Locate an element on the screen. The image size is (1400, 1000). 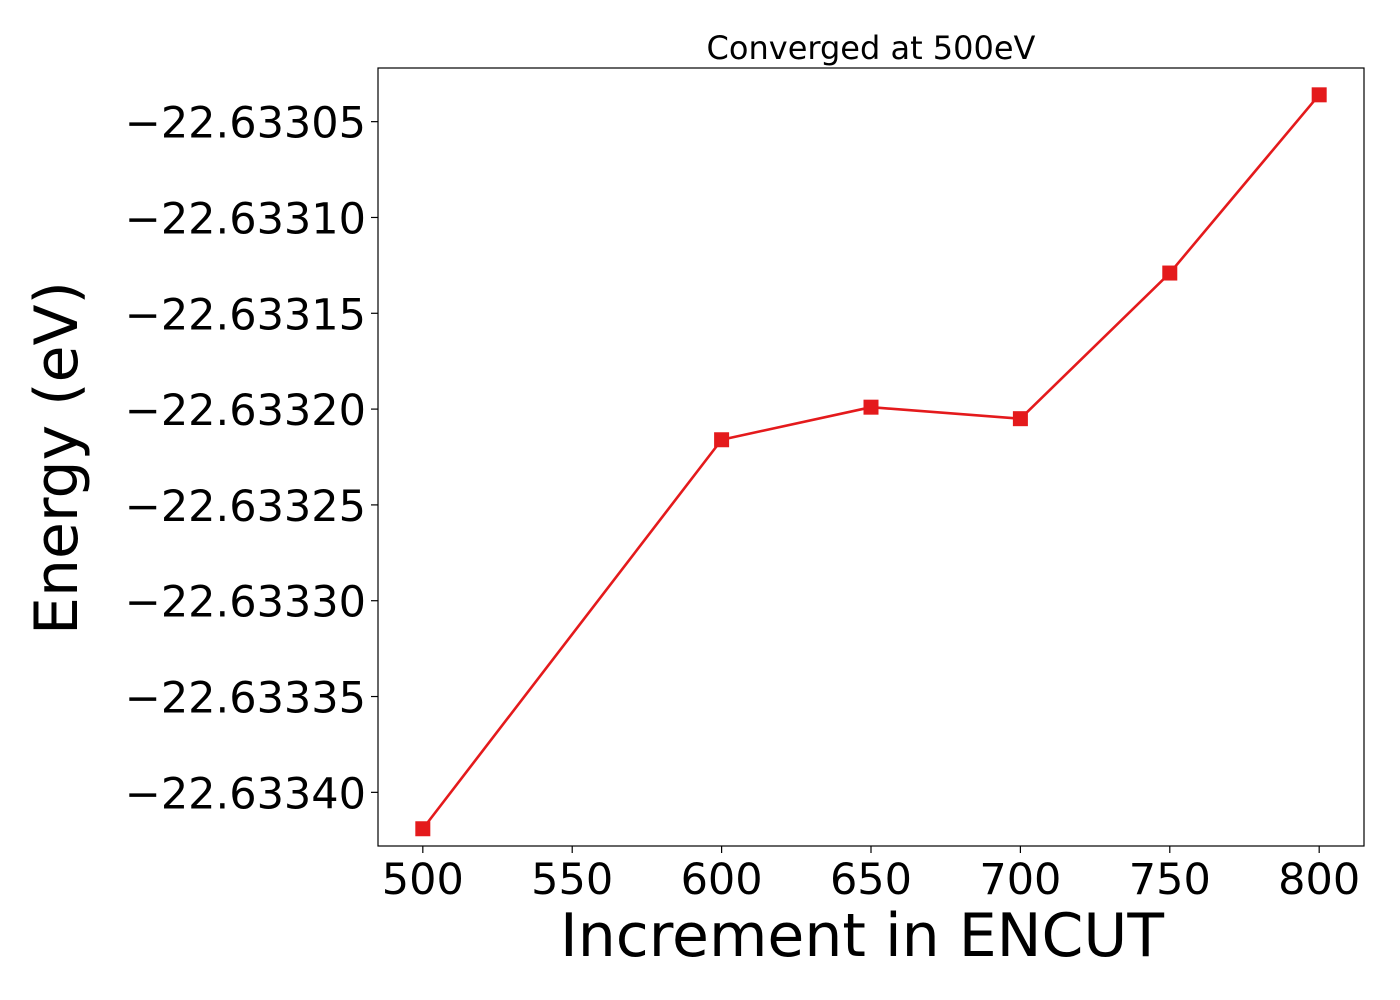
x-axis-title: Increment in ENCUT is located at coordinates (862, 936).